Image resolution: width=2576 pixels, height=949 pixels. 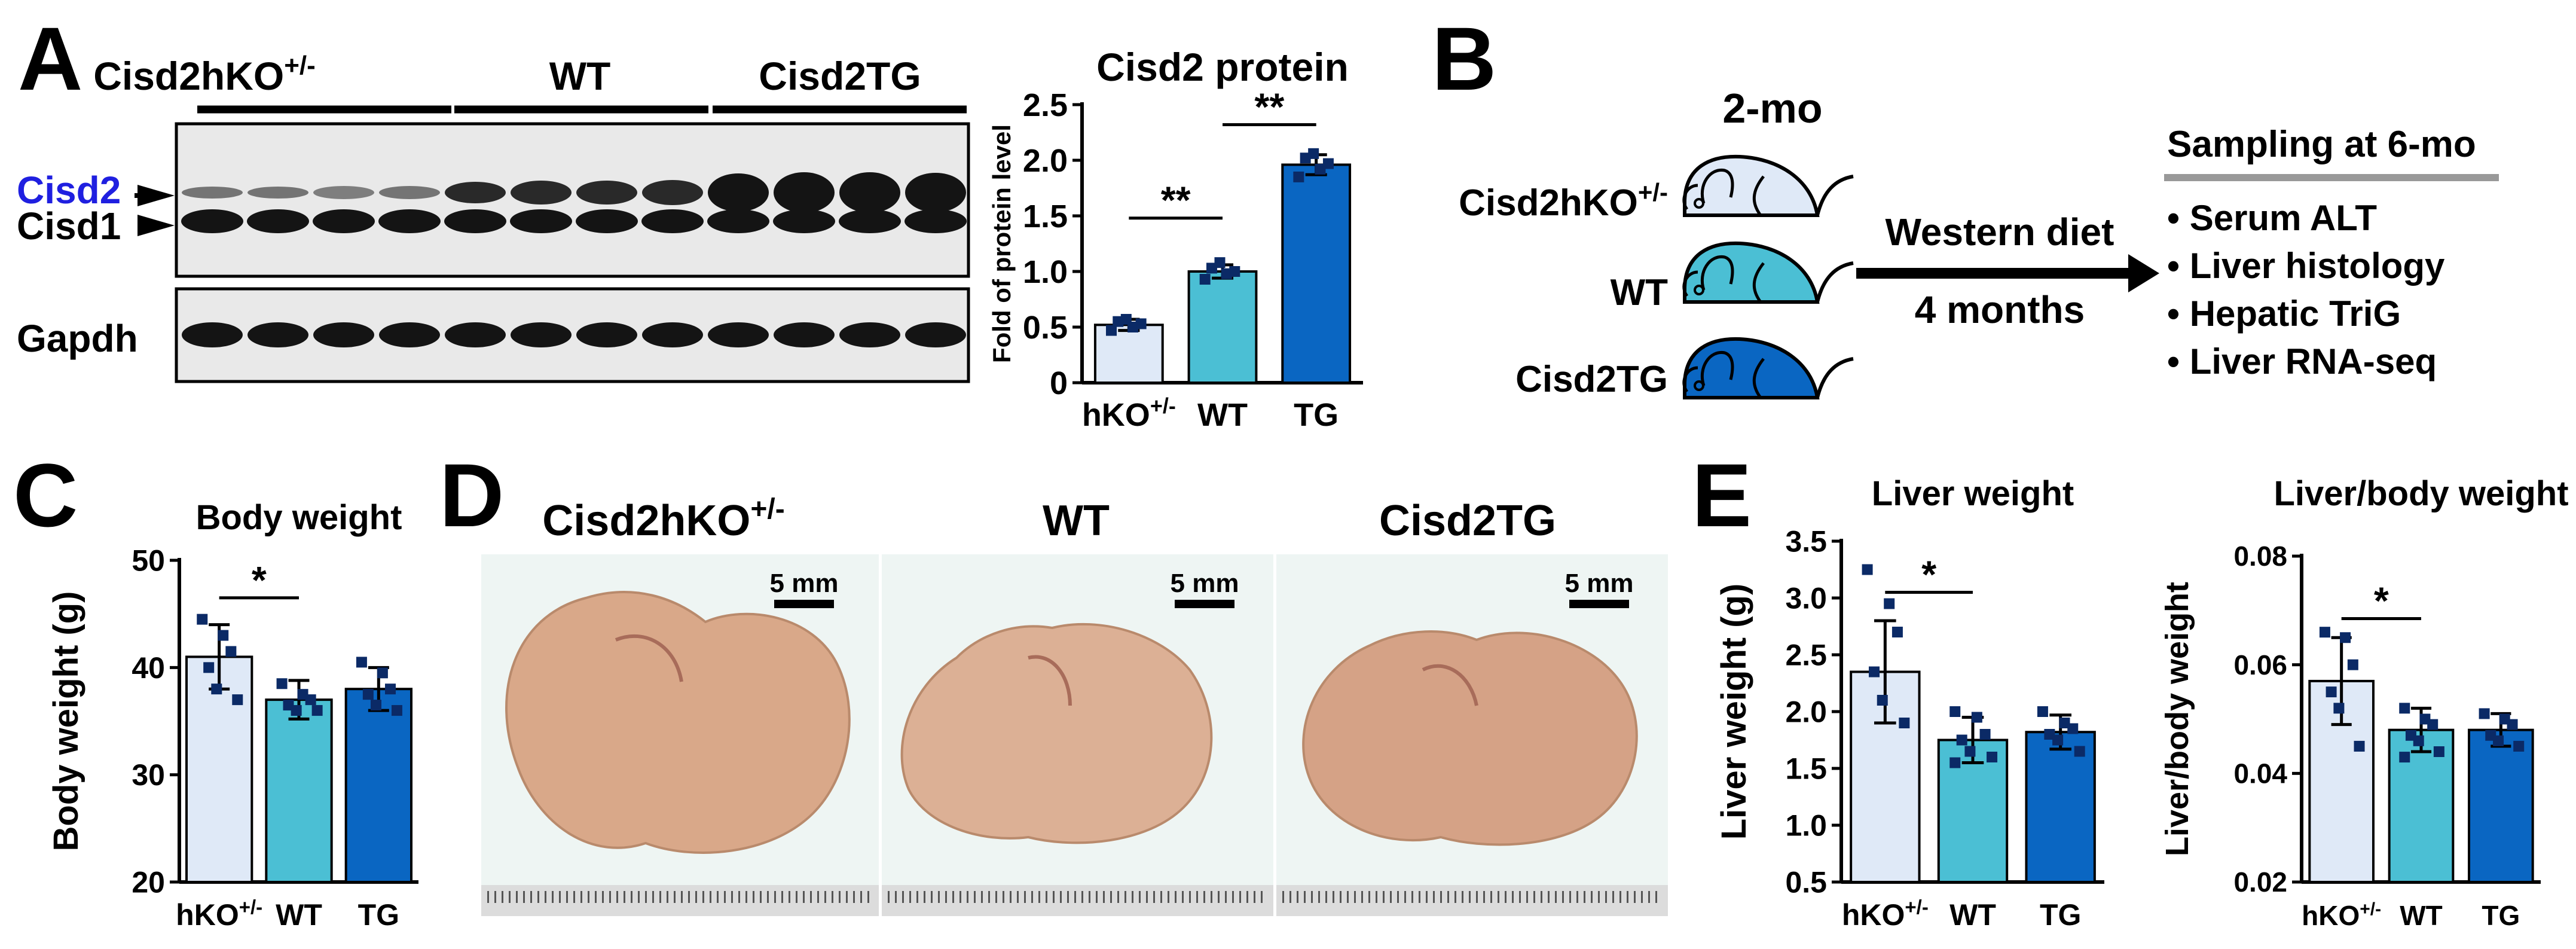 I want to click on y-tick-label: 50, so click(x=148, y=561).